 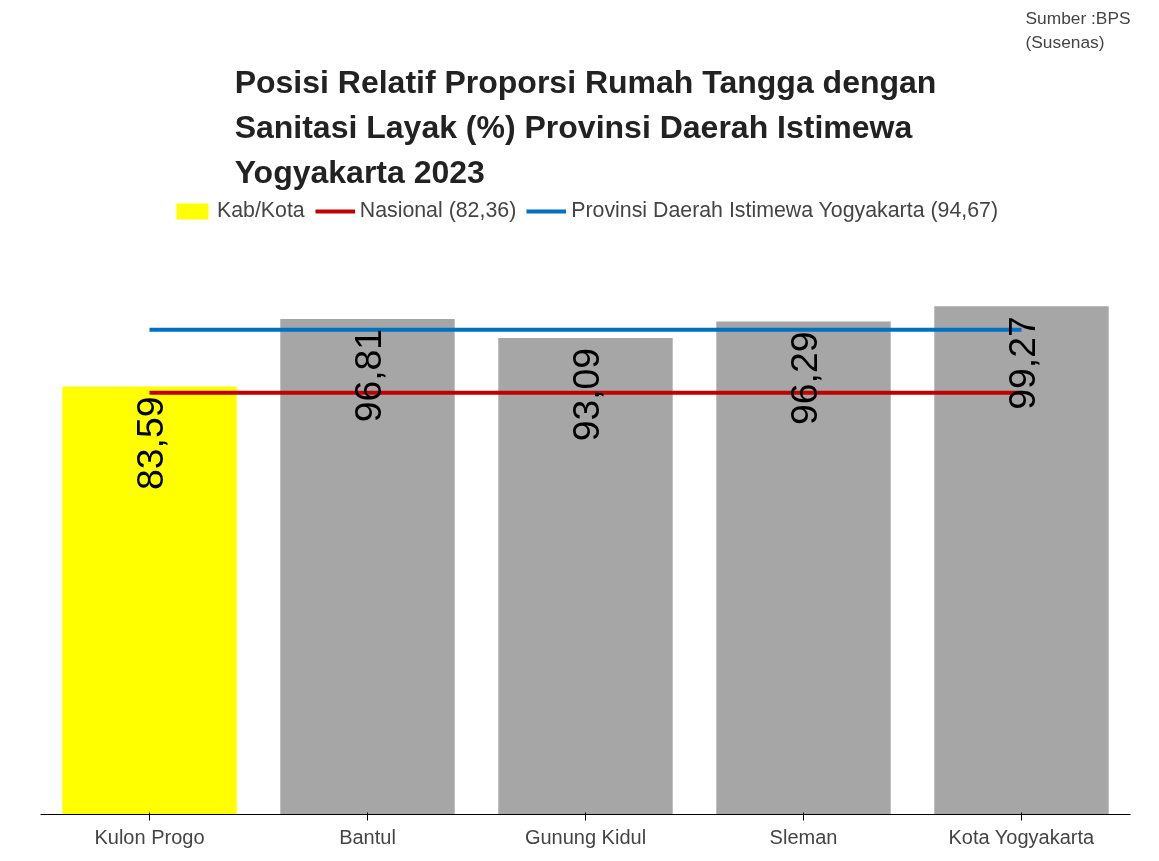 What do you see at coordinates (149, 836) in the screenshot?
I see `x-tick-label: Kulon Progo` at bounding box center [149, 836].